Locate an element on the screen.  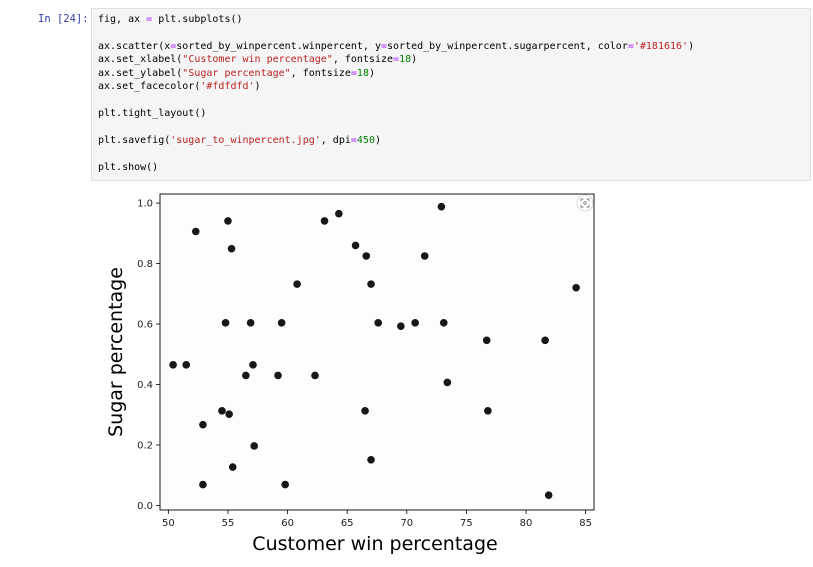
code-token: ax.set_ylabel( is located at coordinates (140, 73).